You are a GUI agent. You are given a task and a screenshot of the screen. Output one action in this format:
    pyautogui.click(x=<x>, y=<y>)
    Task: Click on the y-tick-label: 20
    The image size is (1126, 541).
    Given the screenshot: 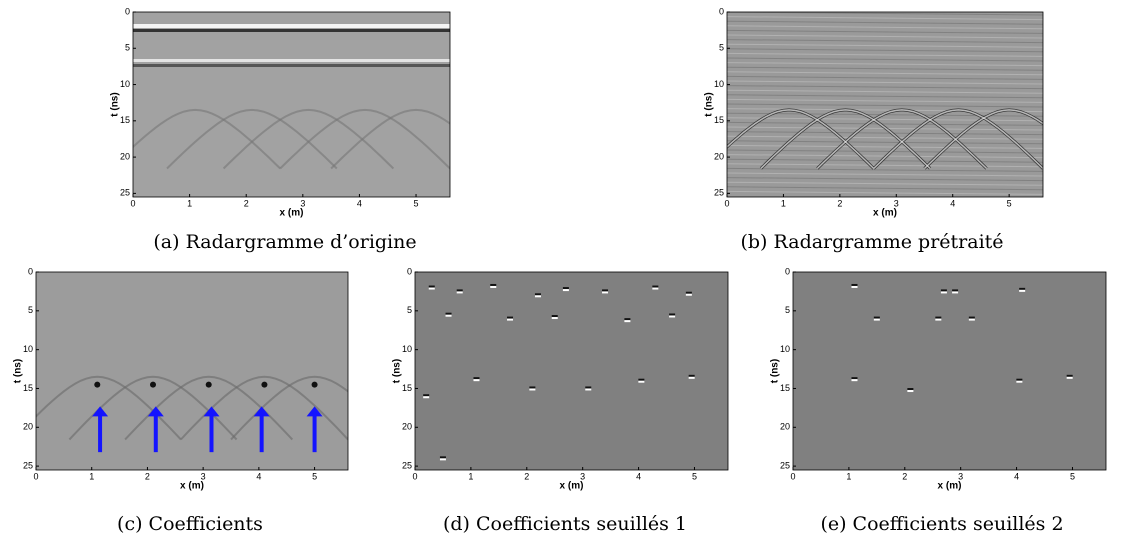 What is the action you would take?
    pyautogui.click(x=407, y=427)
    